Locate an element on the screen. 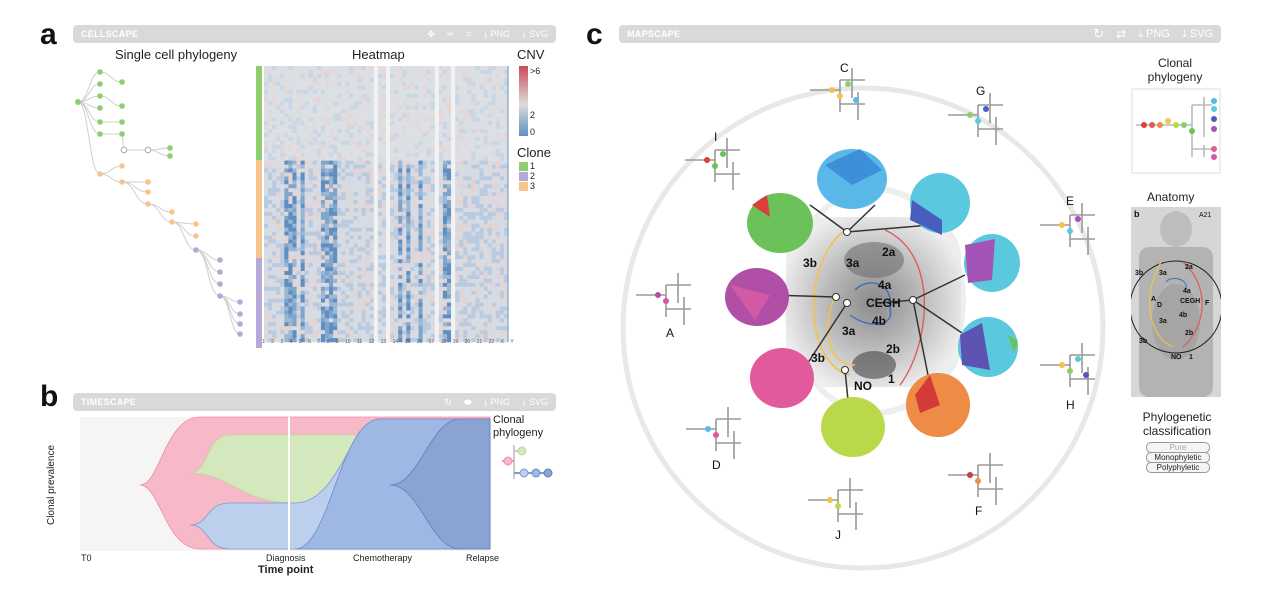  region-label: 3a is located at coordinates (853, 263).